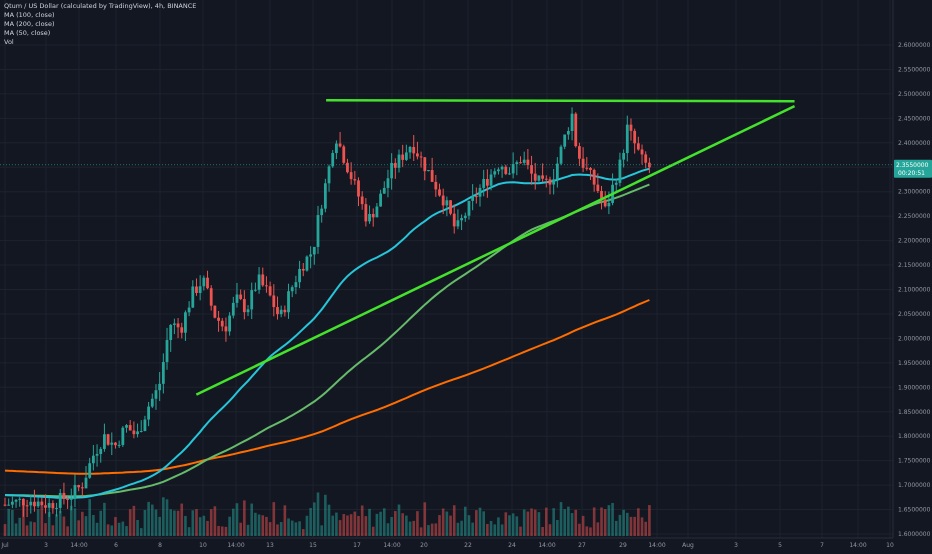 Image resolution: width=932 pixels, height=554 pixels. Describe the element at coordinates (914, 510) in the screenshot. I see `y-tick-label: 1.6500000` at that location.